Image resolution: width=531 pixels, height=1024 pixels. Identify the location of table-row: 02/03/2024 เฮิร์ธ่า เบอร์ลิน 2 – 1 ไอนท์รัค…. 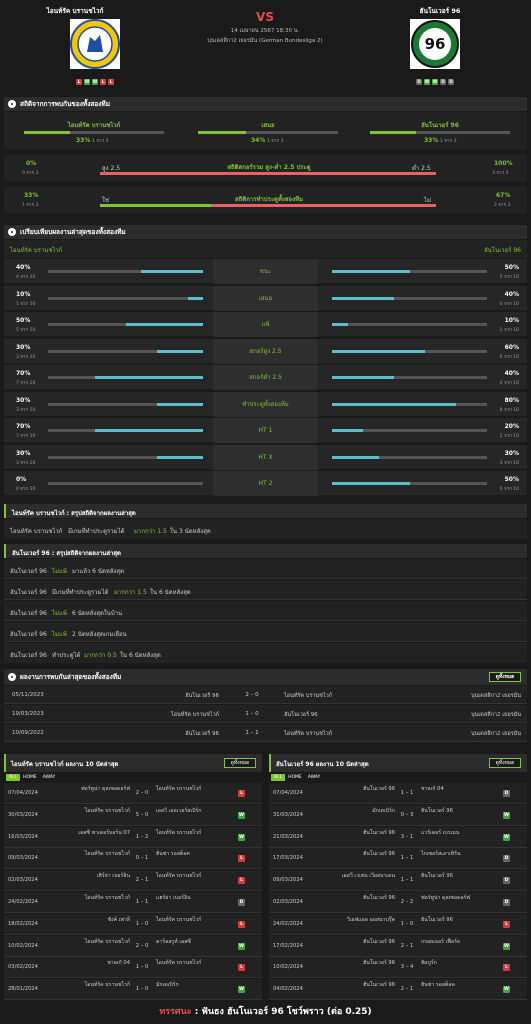
(133, 881).